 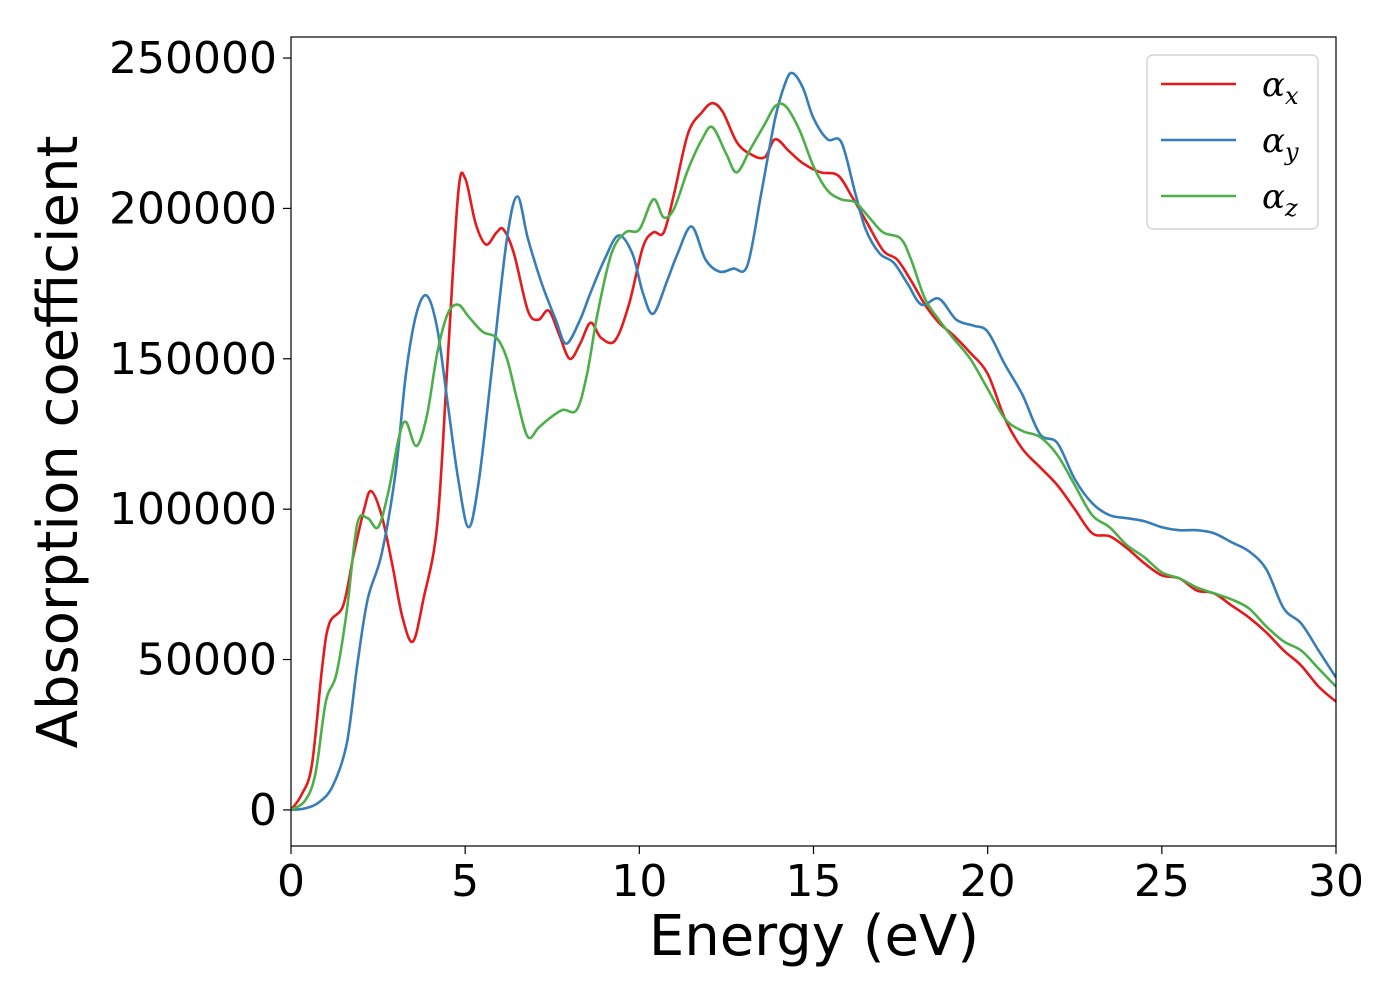 What do you see at coordinates (814, 936) in the screenshot?
I see `x-axis-label: Energy (eV)` at bounding box center [814, 936].